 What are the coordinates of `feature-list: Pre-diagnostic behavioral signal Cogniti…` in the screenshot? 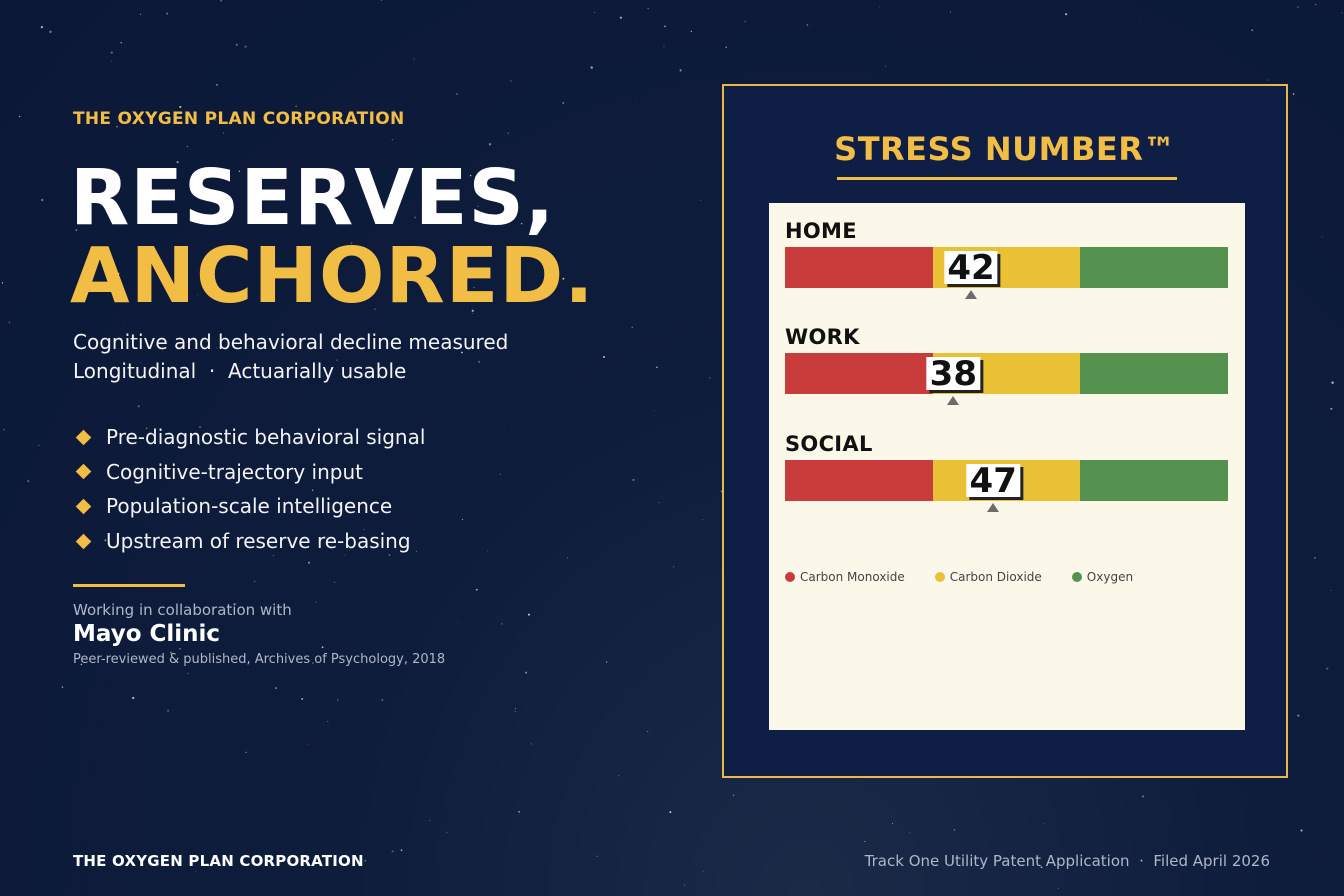 It's located at (249, 489).